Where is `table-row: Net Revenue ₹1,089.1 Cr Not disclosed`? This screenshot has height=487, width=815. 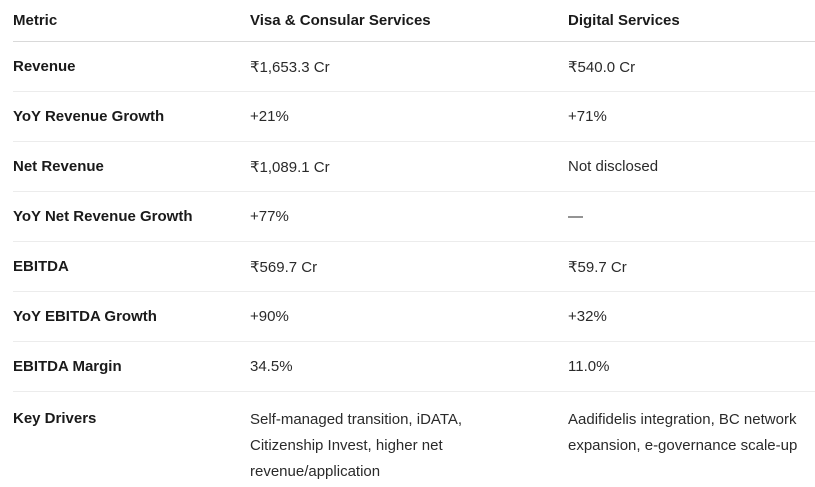
table-row: Net Revenue ₹1,089.1 Cr Not disclosed is located at coordinates (414, 166).